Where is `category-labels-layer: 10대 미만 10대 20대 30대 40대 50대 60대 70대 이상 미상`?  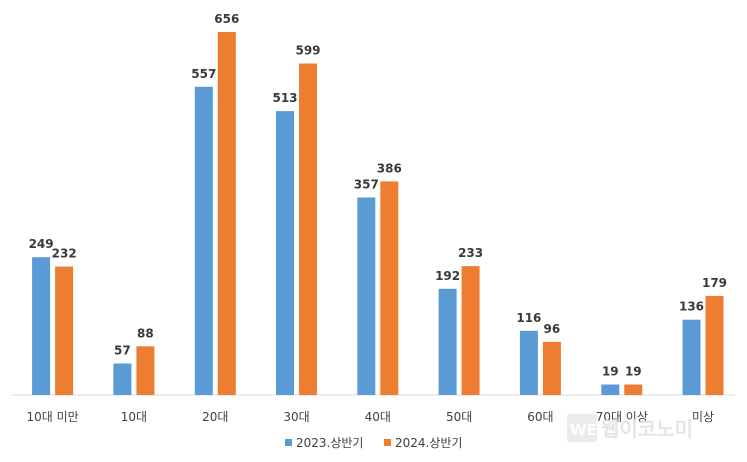
category-labels-layer: 10대 미만 10대 20대 30대 40대 50대 60대 70대 이상 미상 is located at coordinates (370, 417).